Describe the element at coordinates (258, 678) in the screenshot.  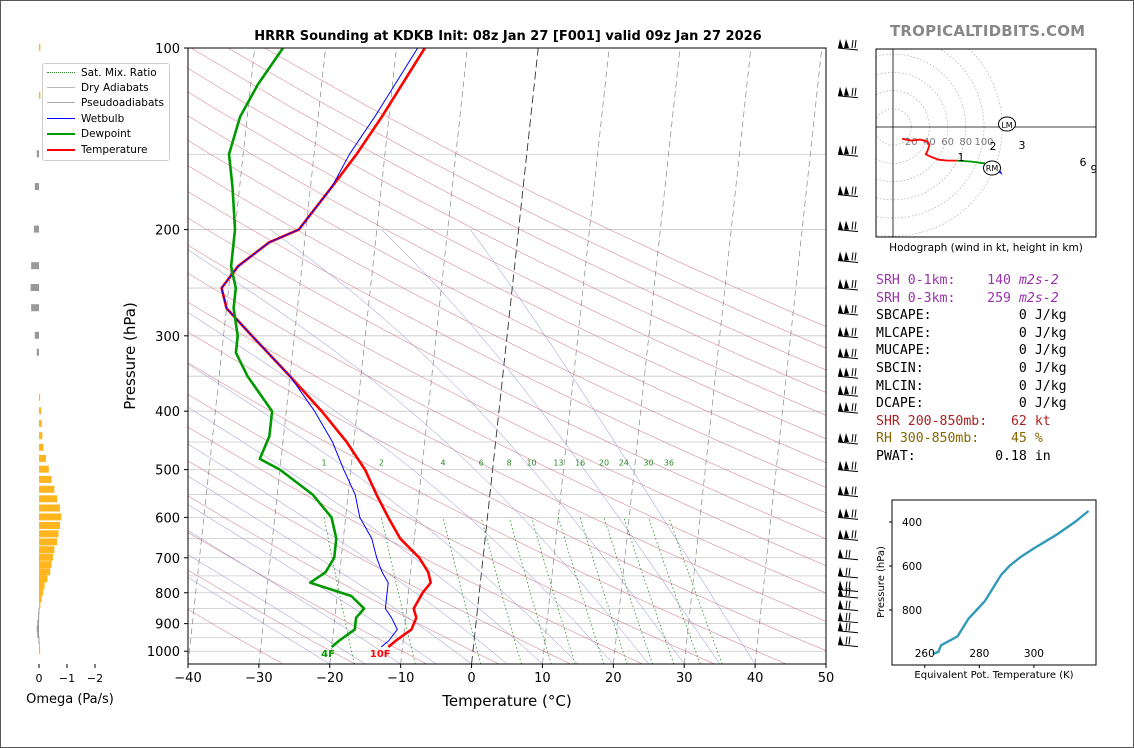
I see `x-tick-label: −30` at that location.